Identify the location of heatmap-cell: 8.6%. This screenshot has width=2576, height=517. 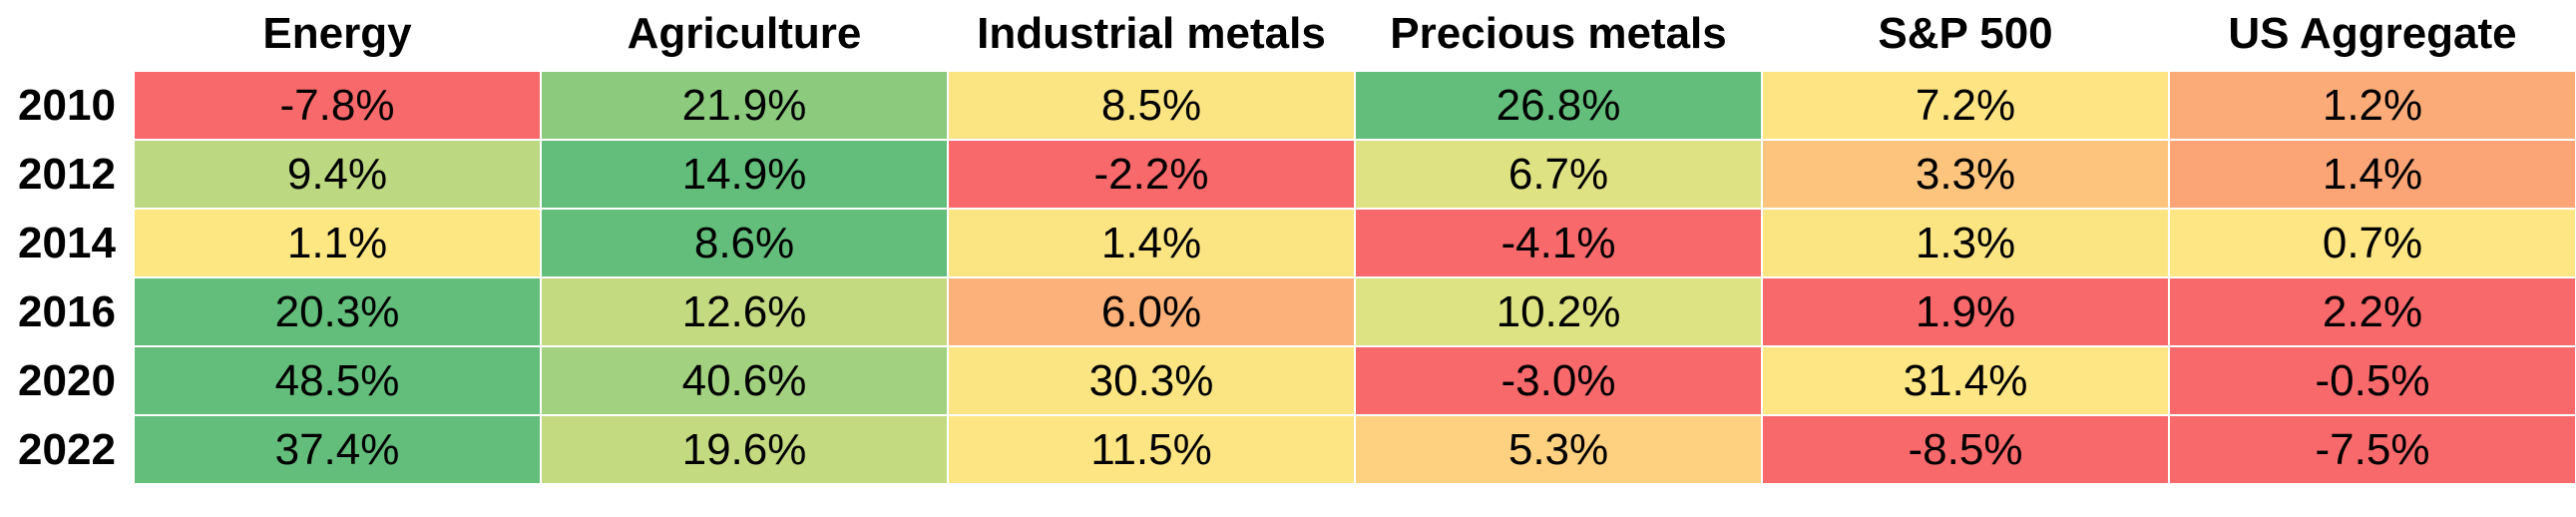
(744, 243).